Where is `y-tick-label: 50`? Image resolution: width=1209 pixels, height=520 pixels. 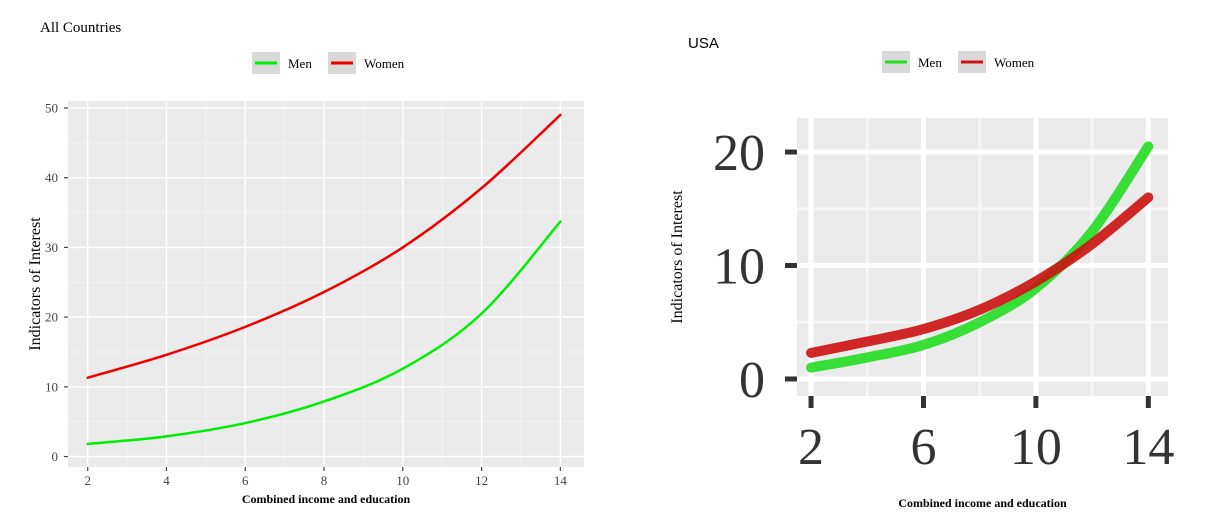
y-tick-label: 50 is located at coordinates (51, 108).